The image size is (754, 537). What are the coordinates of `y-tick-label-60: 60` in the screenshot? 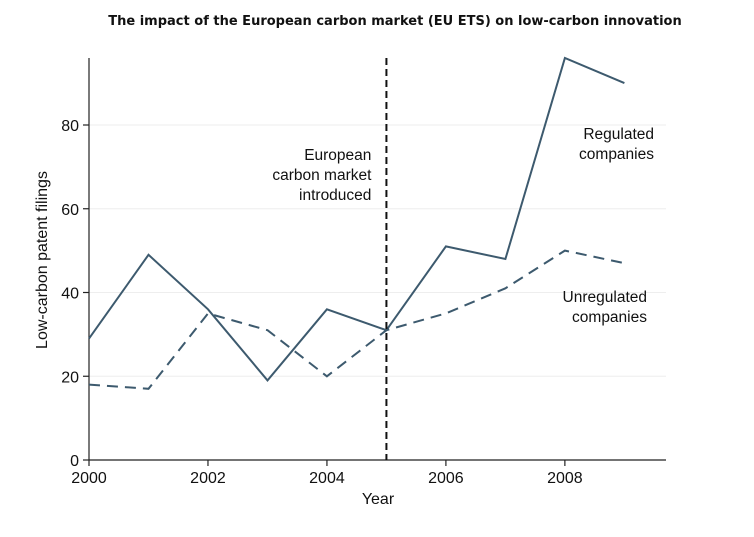 It's located at (70, 210).